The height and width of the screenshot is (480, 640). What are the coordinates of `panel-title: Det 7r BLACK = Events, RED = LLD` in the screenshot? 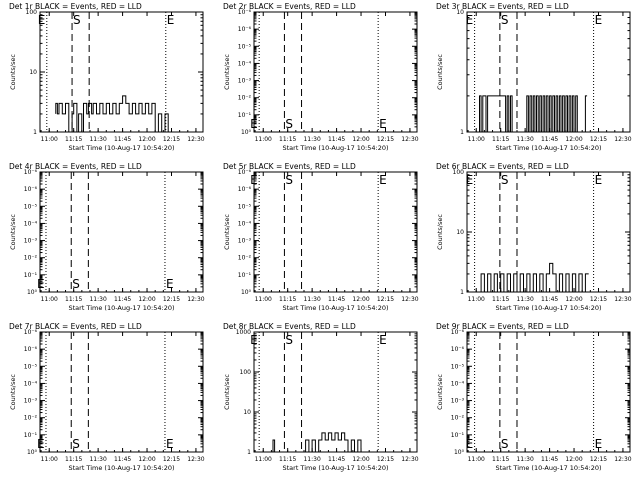 It's located at (75, 326).